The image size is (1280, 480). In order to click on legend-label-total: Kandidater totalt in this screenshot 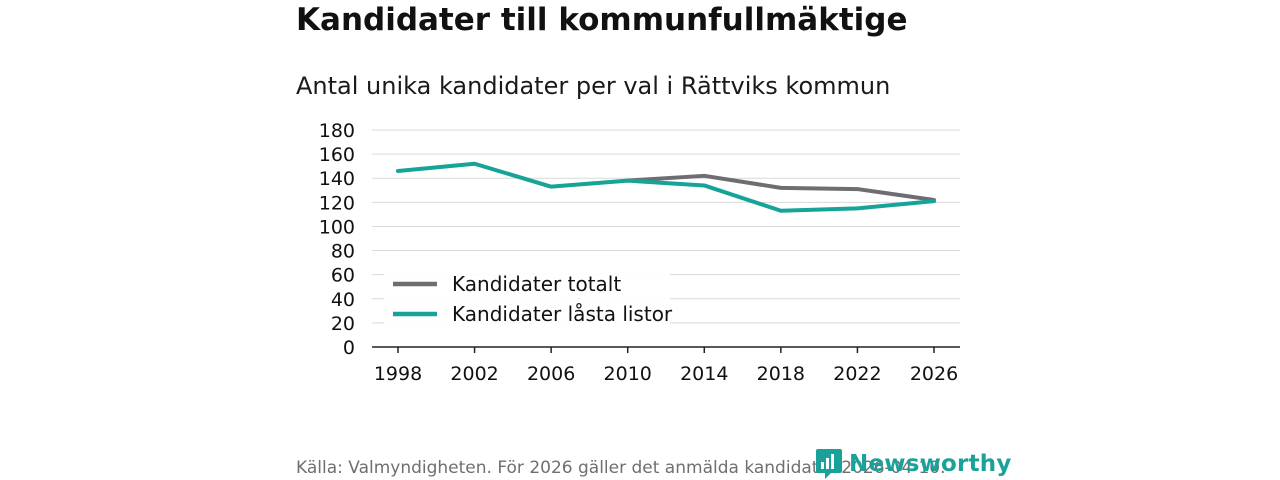, I will do `click(536, 284)`.